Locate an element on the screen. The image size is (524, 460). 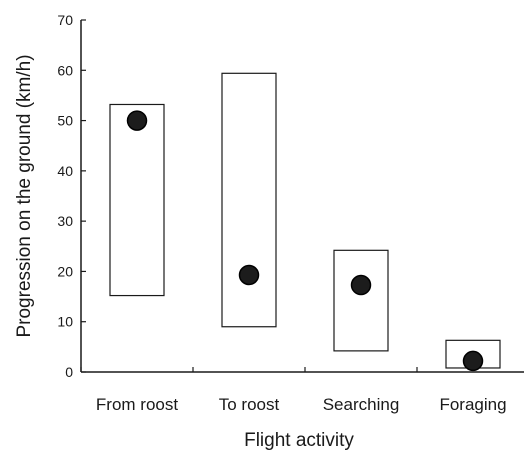
y-tick-label: 10 is located at coordinates (65, 322).